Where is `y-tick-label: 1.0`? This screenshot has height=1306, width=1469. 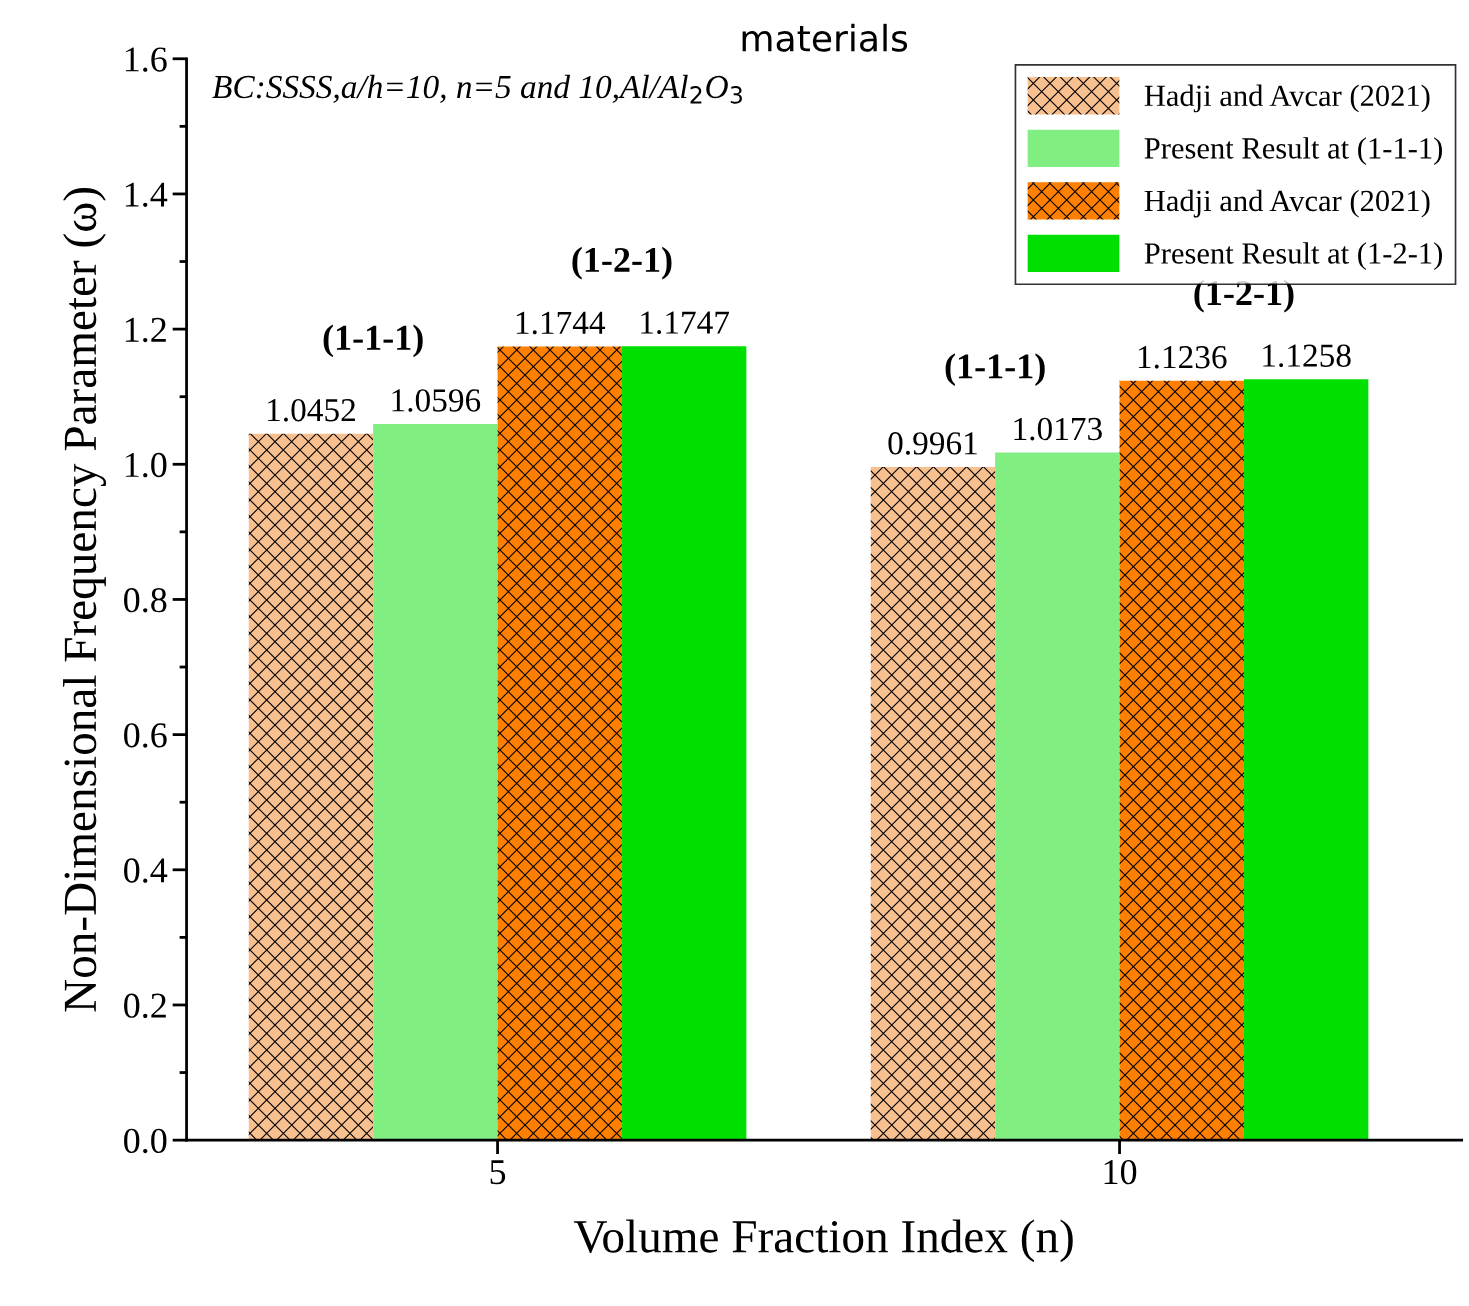
y-tick-label: 1.0 is located at coordinates (146, 465).